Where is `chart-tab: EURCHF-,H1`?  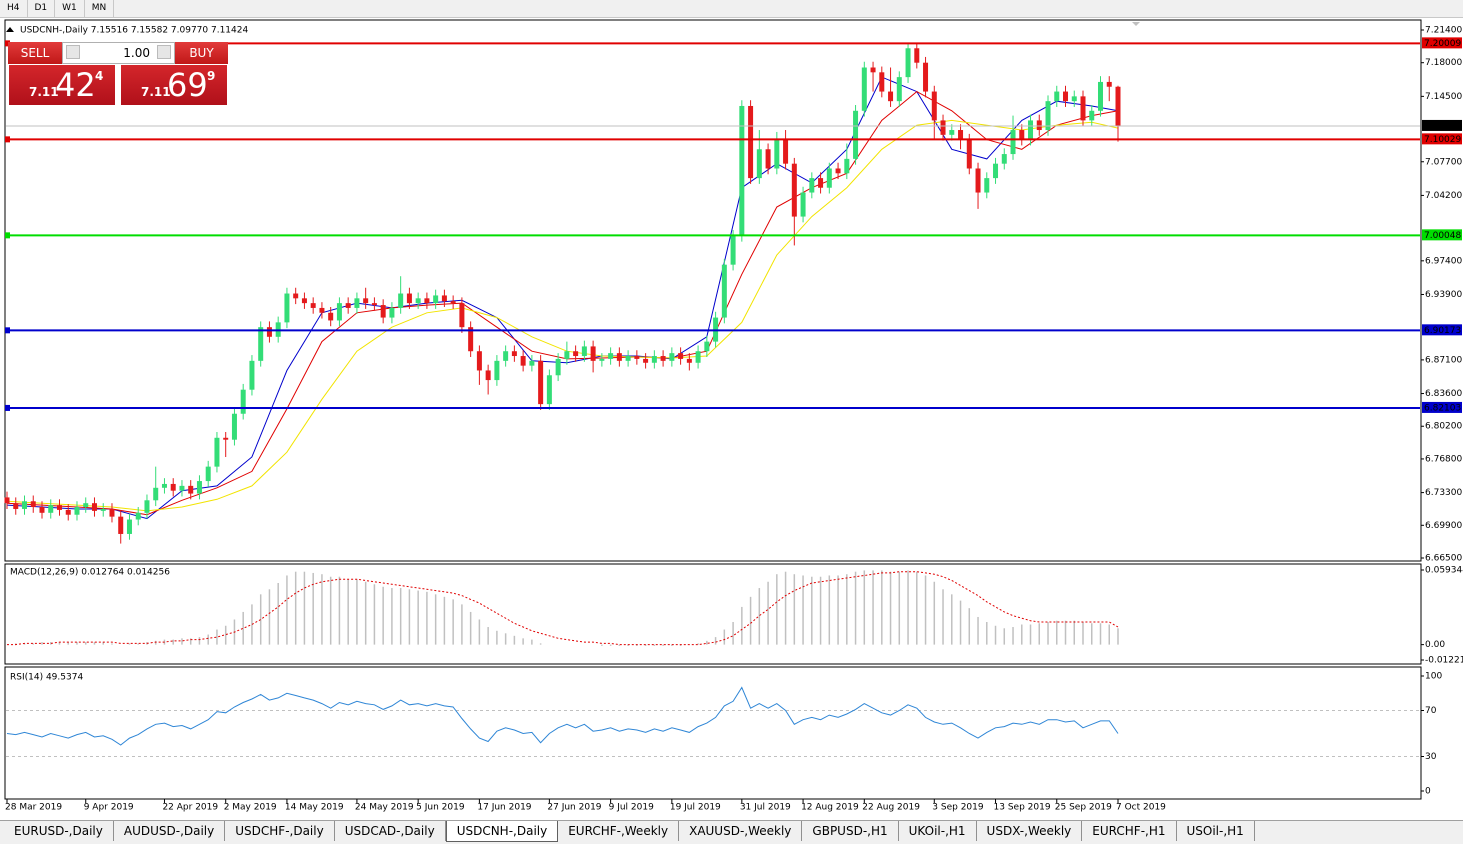 chart-tab: EURCHF-,H1 is located at coordinates (1129, 831).